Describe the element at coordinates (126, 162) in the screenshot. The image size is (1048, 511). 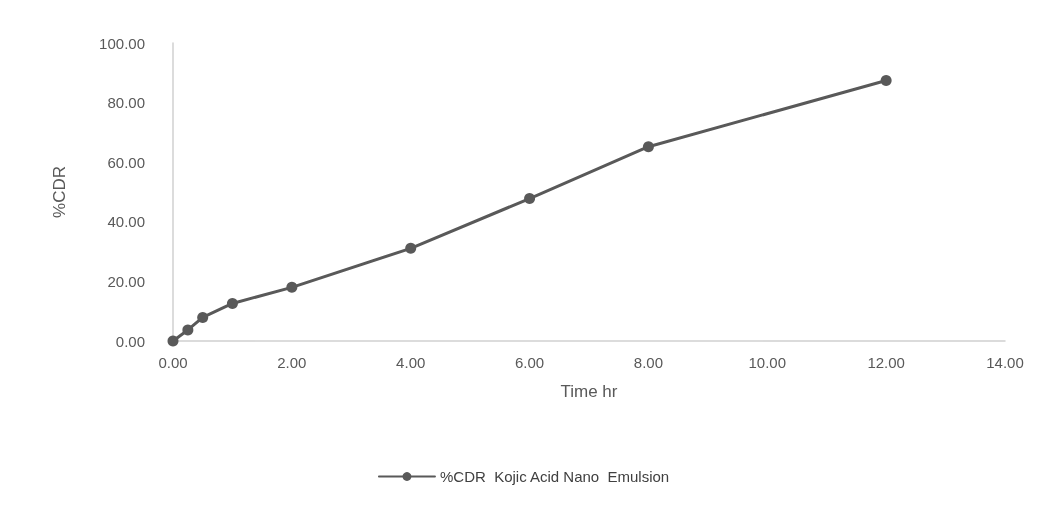
I see `y-tick-label: 60.00` at that location.